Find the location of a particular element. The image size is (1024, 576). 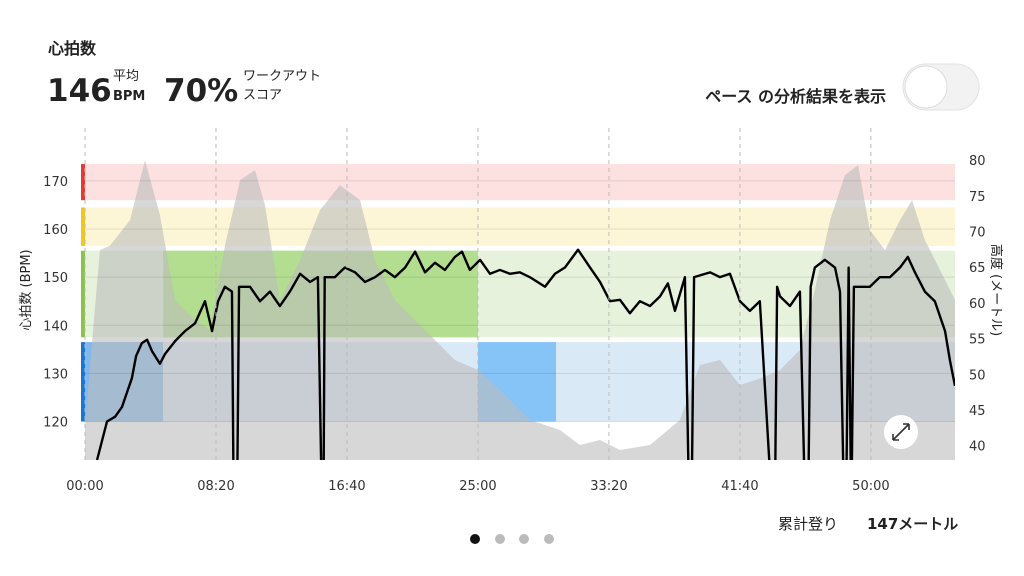

y-tick-label: 160 is located at coordinates (55, 230).